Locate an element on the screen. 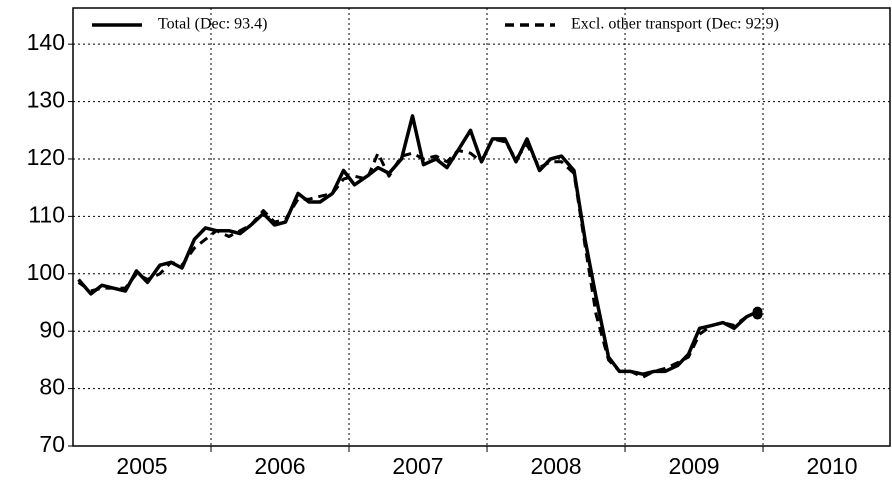  x-tick-label: 2010 is located at coordinates (831, 466).